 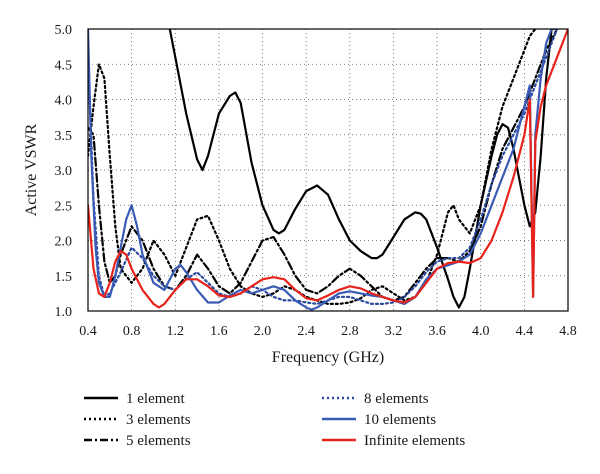 I want to click on legend-label: 3 elements, so click(x=158, y=420).